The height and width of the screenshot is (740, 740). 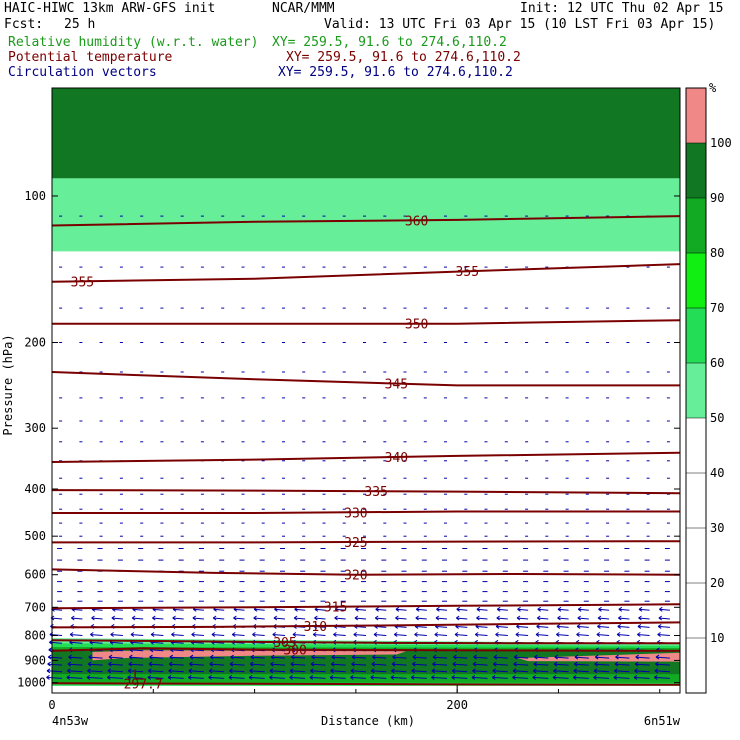 What do you see at coordinates (457, 705) in the screenshot?
I see `x-tick-label: 200` at bounding box center [457, 705].